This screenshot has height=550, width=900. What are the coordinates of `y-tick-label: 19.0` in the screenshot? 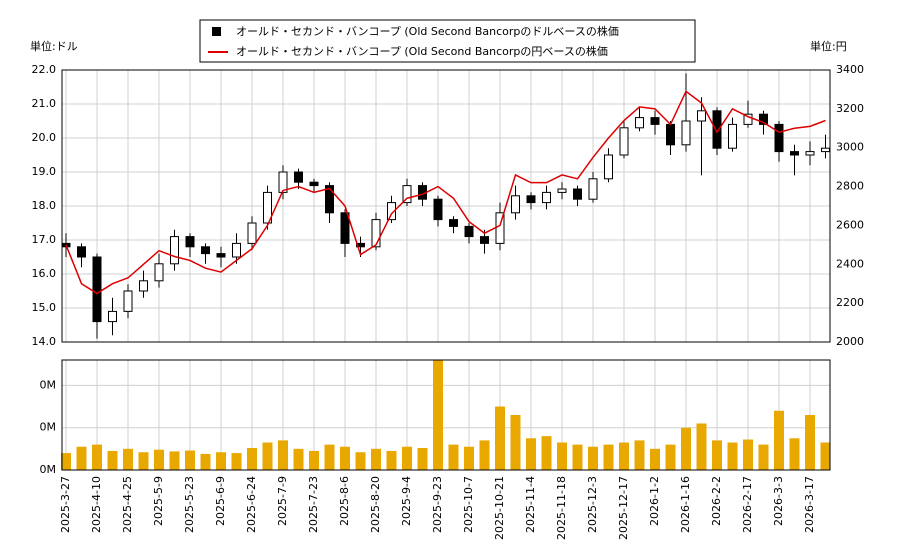 It's located at (44, 171).